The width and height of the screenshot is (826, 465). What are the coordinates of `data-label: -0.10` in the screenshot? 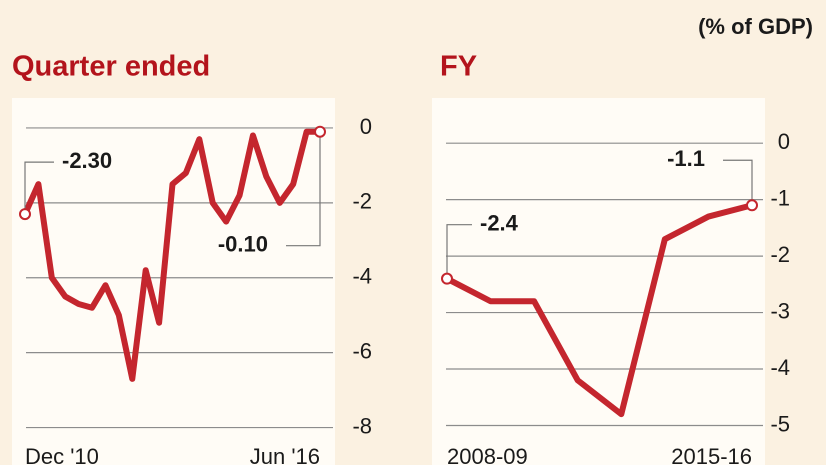 It's located at (243, 244).